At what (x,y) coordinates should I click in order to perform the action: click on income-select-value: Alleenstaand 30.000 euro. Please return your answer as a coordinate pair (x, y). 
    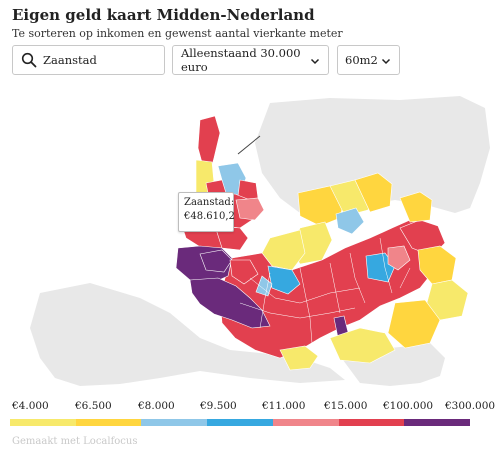
    Looking at the image, I should click on (241, 60).